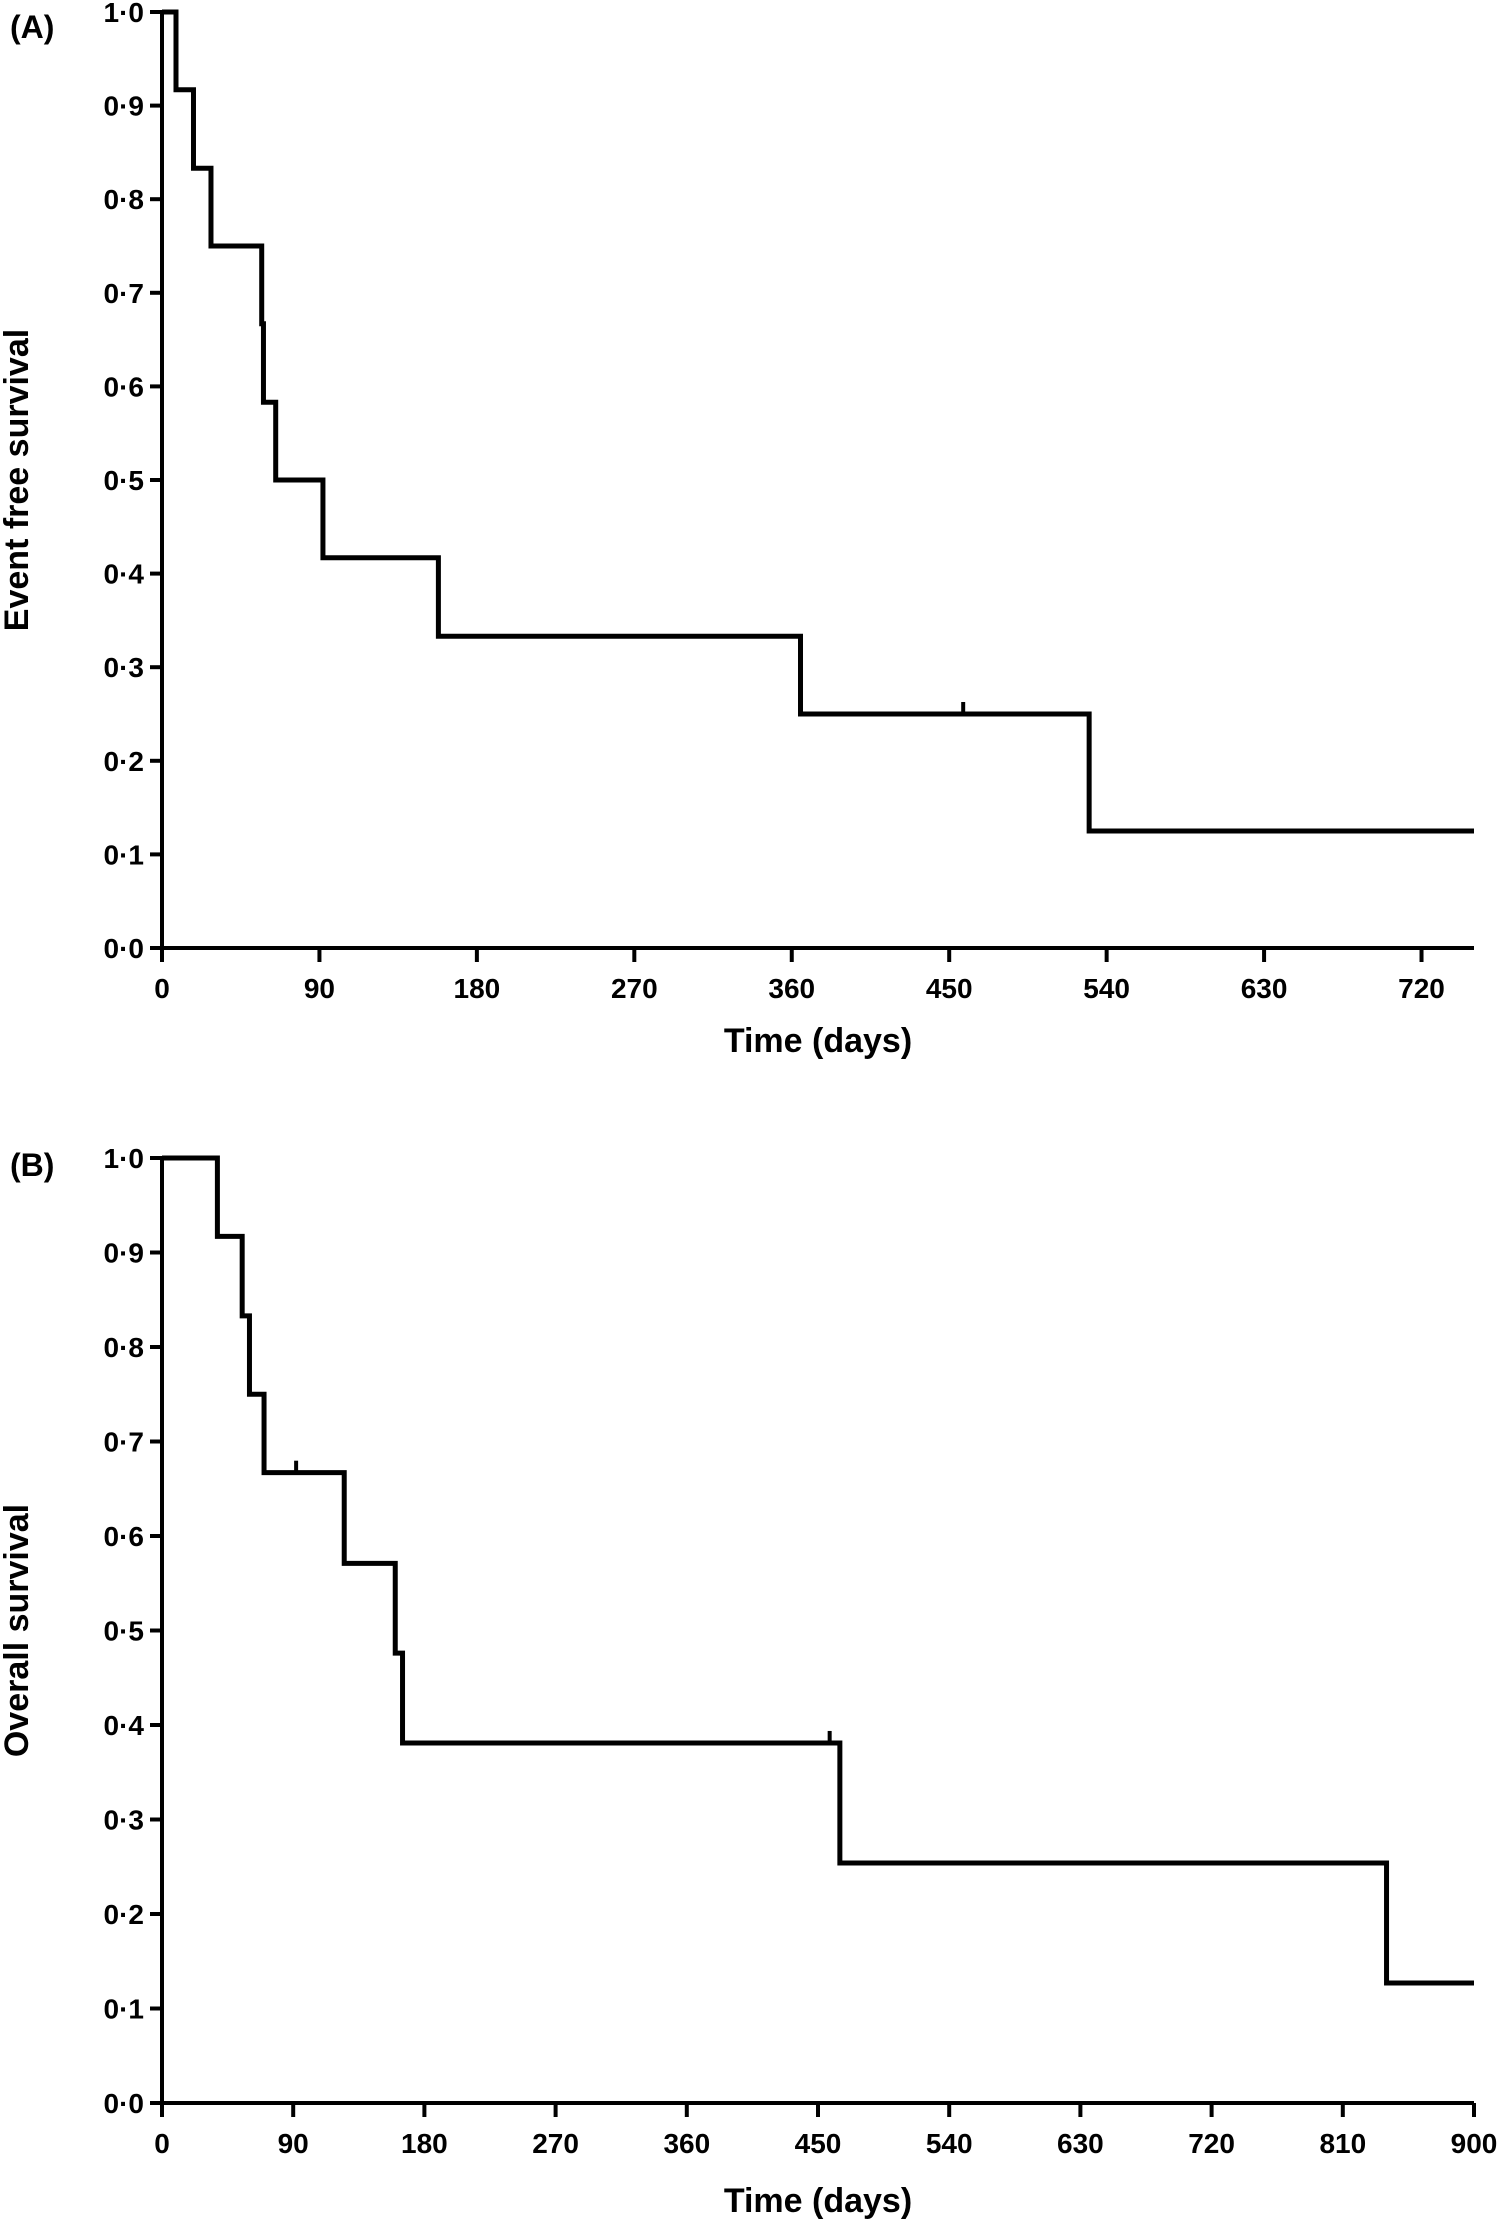 This screenshot has height=2226, width=1501. What do you see at coordinates (18, 1630) in the screenshot?
I see `y-axis-title: Overall survival` at bounding box center [18, 1630].